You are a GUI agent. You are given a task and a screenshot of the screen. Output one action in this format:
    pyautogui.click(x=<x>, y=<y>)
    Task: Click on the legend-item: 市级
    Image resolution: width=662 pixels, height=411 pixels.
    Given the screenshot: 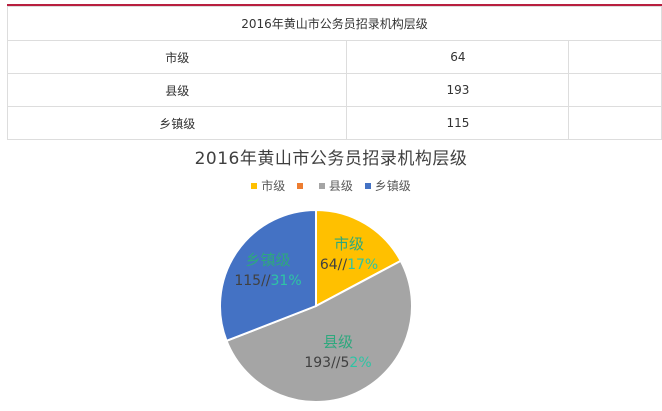 What is the action you would take?
    pyautogui.click(x=268, y=185)
    